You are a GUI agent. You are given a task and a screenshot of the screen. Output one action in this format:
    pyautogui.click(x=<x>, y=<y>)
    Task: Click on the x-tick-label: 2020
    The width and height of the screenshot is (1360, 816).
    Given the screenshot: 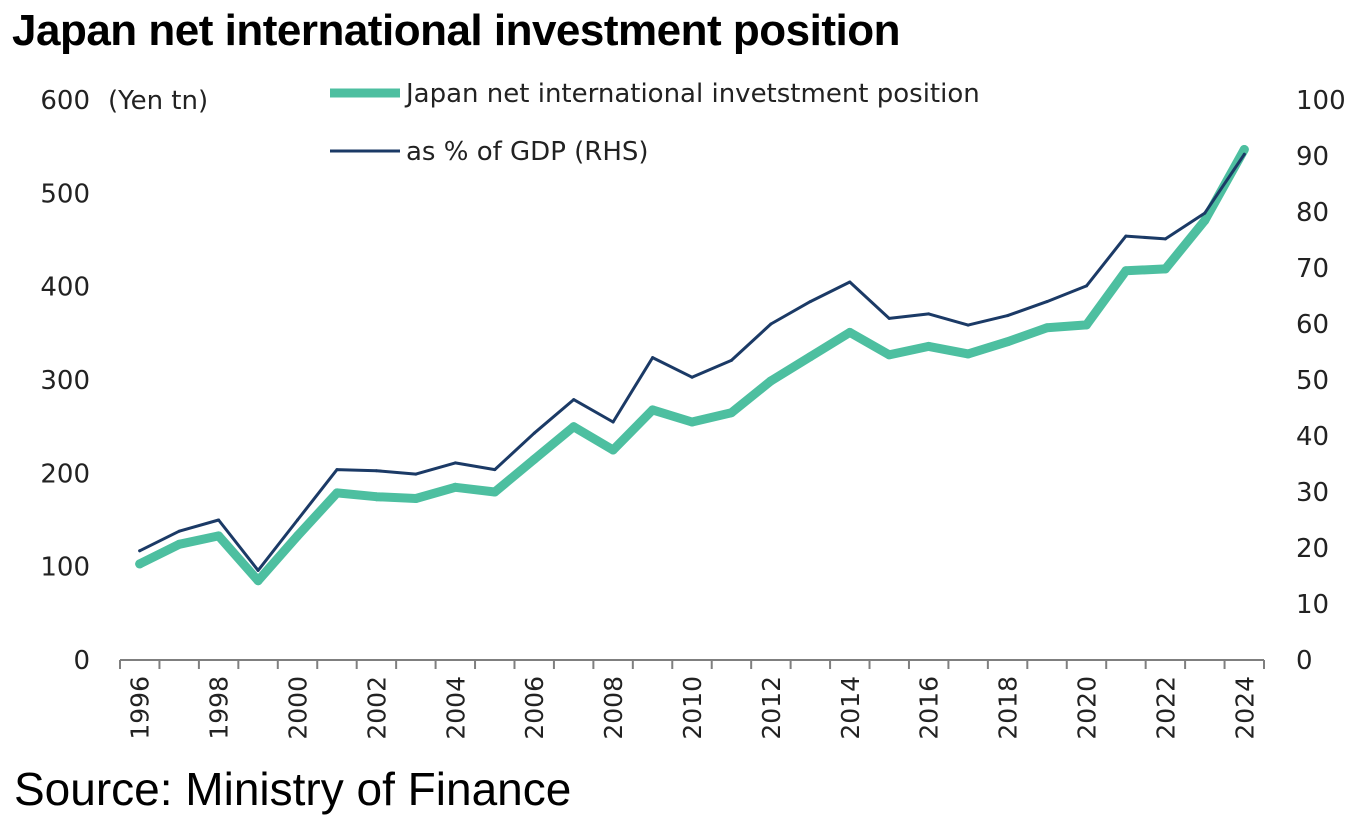 What is the action you would take?
    pyautogui.click(x=1086, y=708)
    